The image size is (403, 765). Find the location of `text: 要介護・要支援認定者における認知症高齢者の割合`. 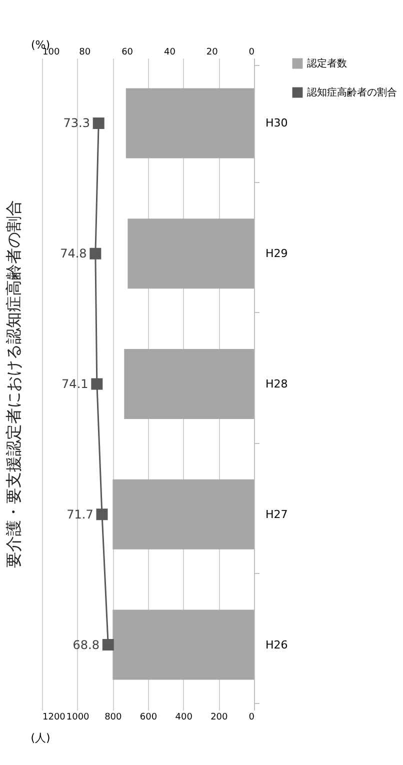

text: 要介護・要支援認定者における認知症高齢者の割合 is located at coordinates (14, 384).